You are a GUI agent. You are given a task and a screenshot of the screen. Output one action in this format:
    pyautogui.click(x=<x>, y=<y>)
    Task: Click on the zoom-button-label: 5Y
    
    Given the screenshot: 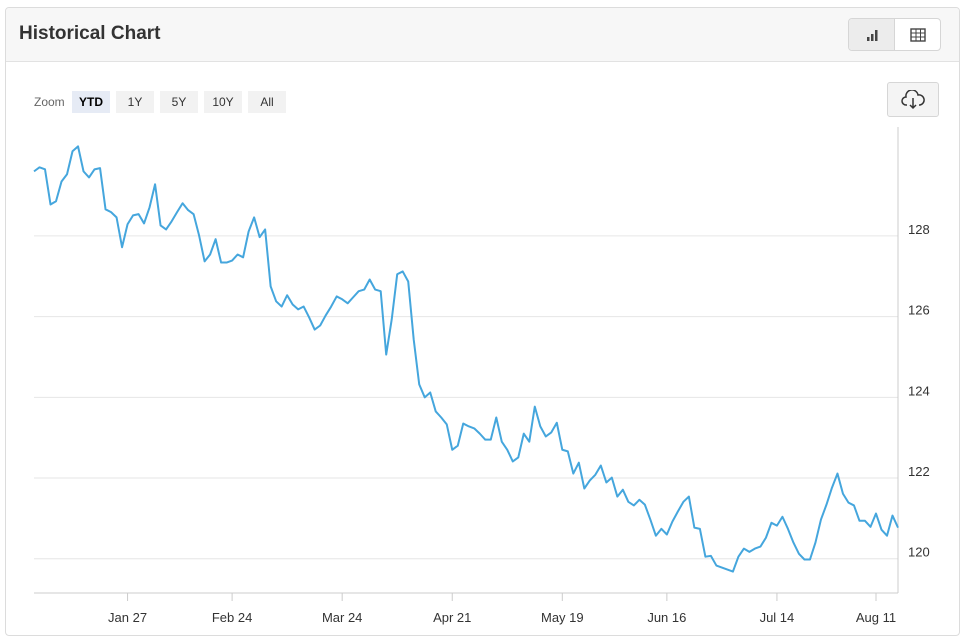 What is the action you would take?
    pyautogui.click(x=179, y=102)
    